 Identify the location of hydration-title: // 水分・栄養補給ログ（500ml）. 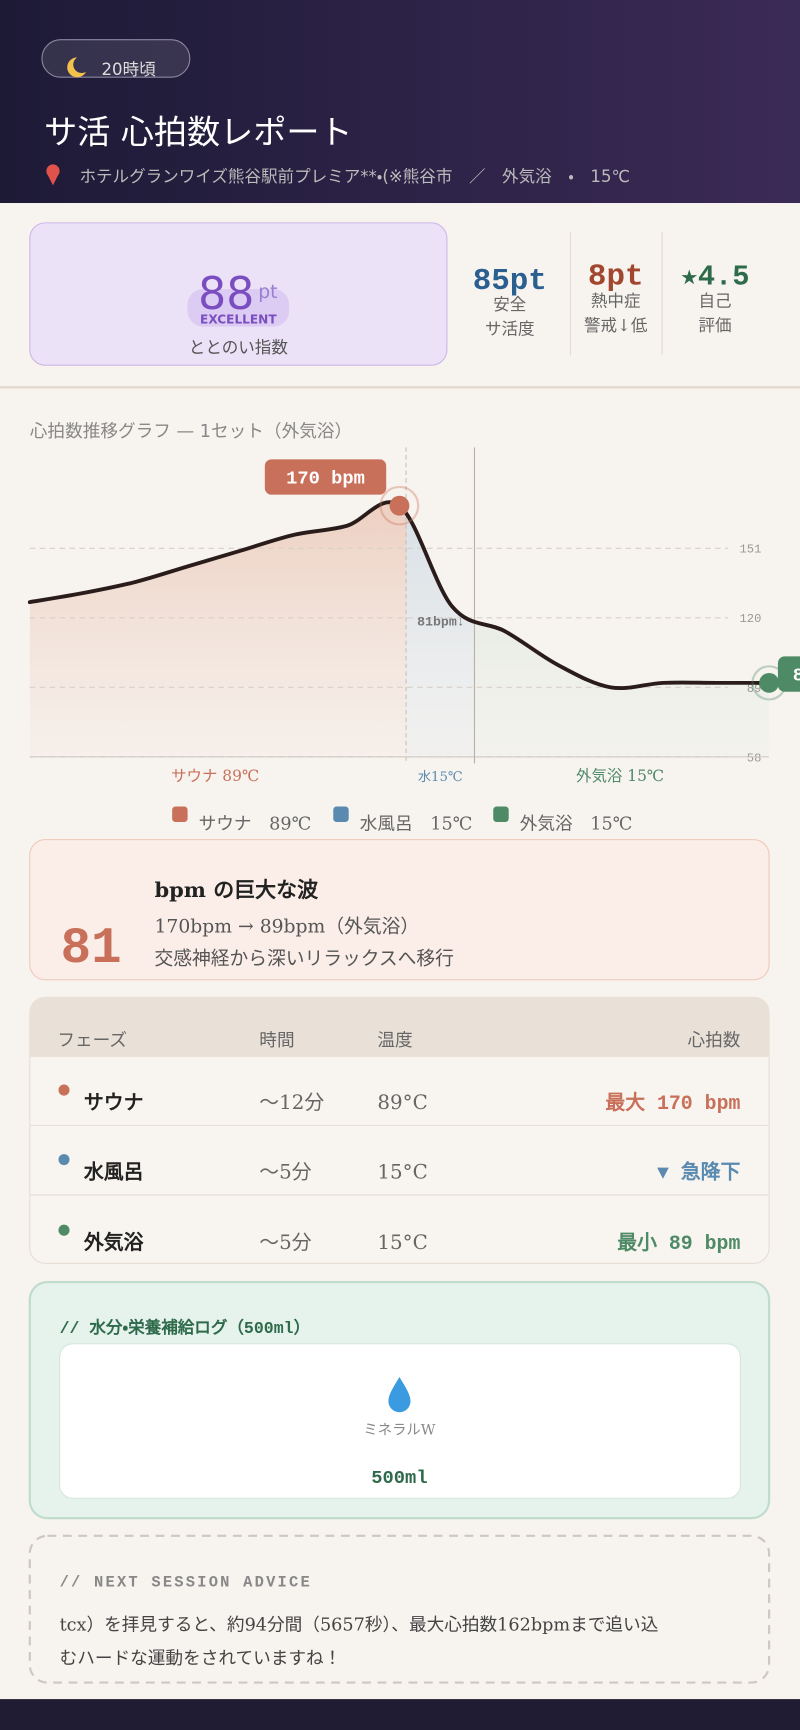
(185, 1327).